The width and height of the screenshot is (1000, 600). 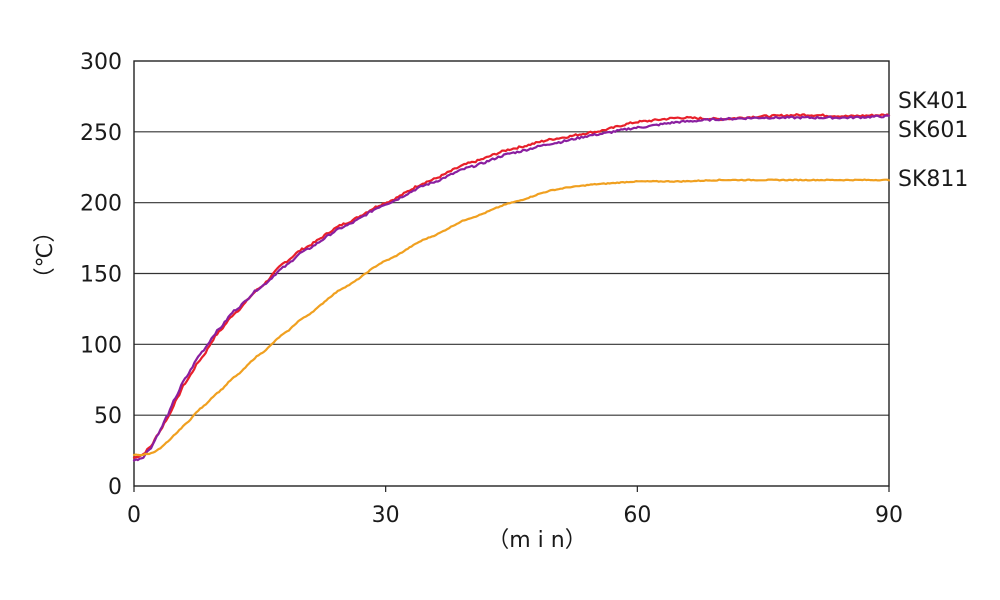 What do you see at coordinates (134, 515) in the screenshot?
I see `x-tick-label-0: 0` at bounding box center [134, 515].